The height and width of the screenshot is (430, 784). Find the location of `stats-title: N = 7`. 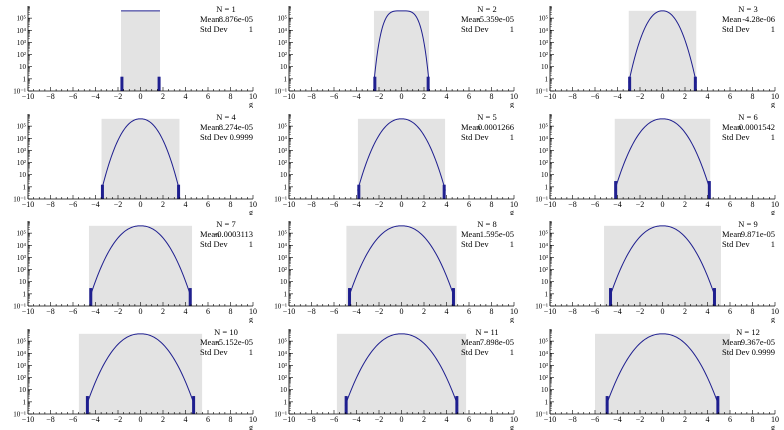

stats-title: N = 7 is located at coordinates (225, 224).